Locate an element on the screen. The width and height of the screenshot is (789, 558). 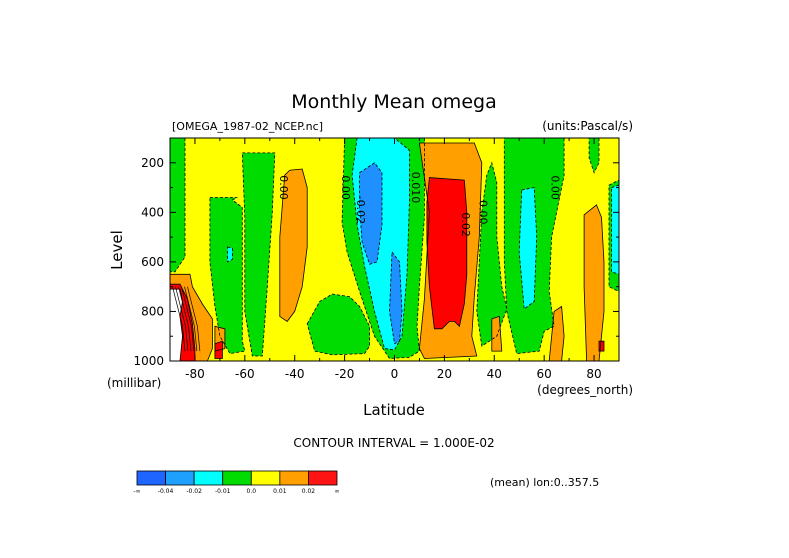
colorbar-label: -∞ is located at coordinates (136, 491).